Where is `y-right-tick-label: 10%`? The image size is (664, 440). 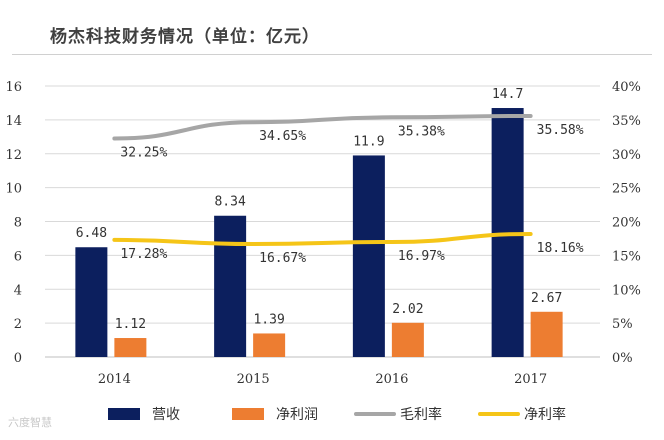 y-right-tick-label: 10% is located at coordinates (626, 290).